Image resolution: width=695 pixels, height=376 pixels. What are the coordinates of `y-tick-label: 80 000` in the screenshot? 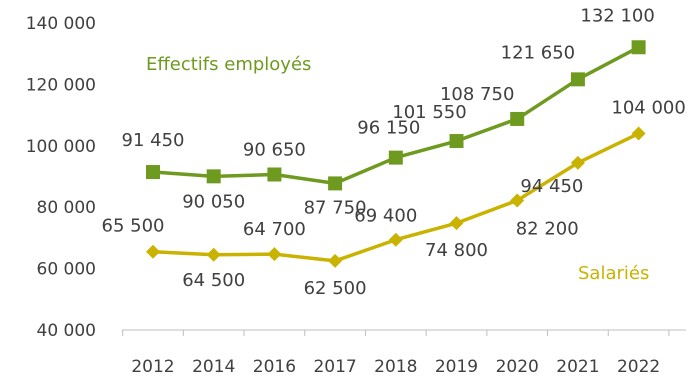 It's located at (66, 208).